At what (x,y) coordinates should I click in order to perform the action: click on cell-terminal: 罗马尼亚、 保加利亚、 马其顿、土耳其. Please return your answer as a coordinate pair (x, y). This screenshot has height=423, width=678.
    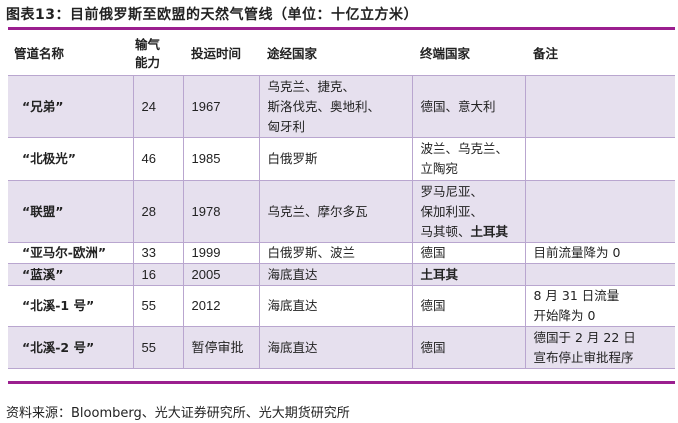
    Looking at the image, I should click on (468, 211).